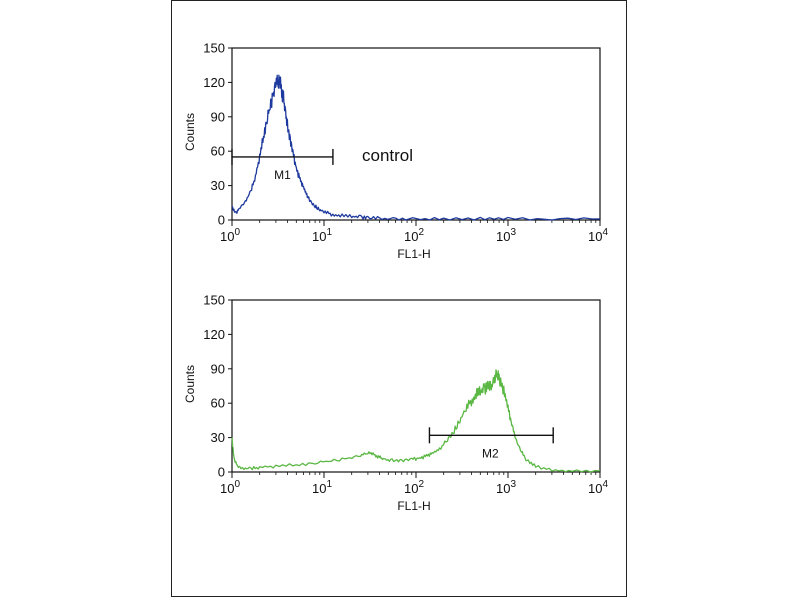 The height and width of the screenshot is (600, 800). Describe the element at coordinates (387, 155) in the screenshot. I see `annotation-label: control` at that location.